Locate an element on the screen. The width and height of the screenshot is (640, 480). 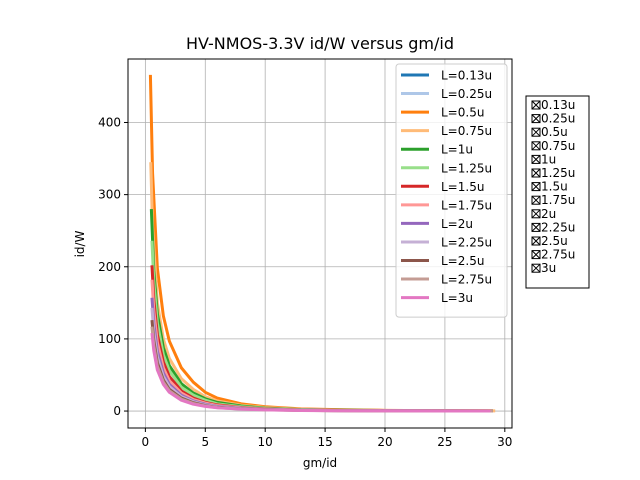
checkbox-label: 1.5u is located at coordinates (554, 187).